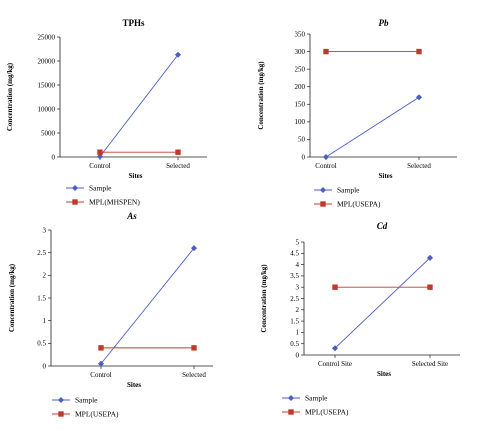  What do you see at coordinates (47, 85) in the screenshot?
I see `chart-1-y-tick-label: 15000` at bounding box center [47, 85].